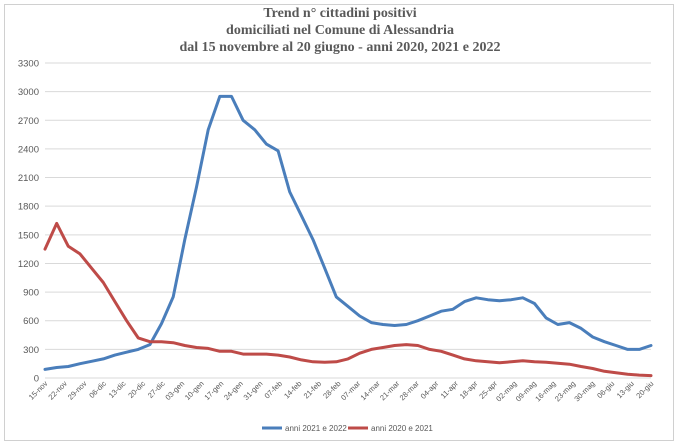 The height and width of the screenshot is (447, 680). I want to click on x-tick-label: 09-mag, so click(526, 391).